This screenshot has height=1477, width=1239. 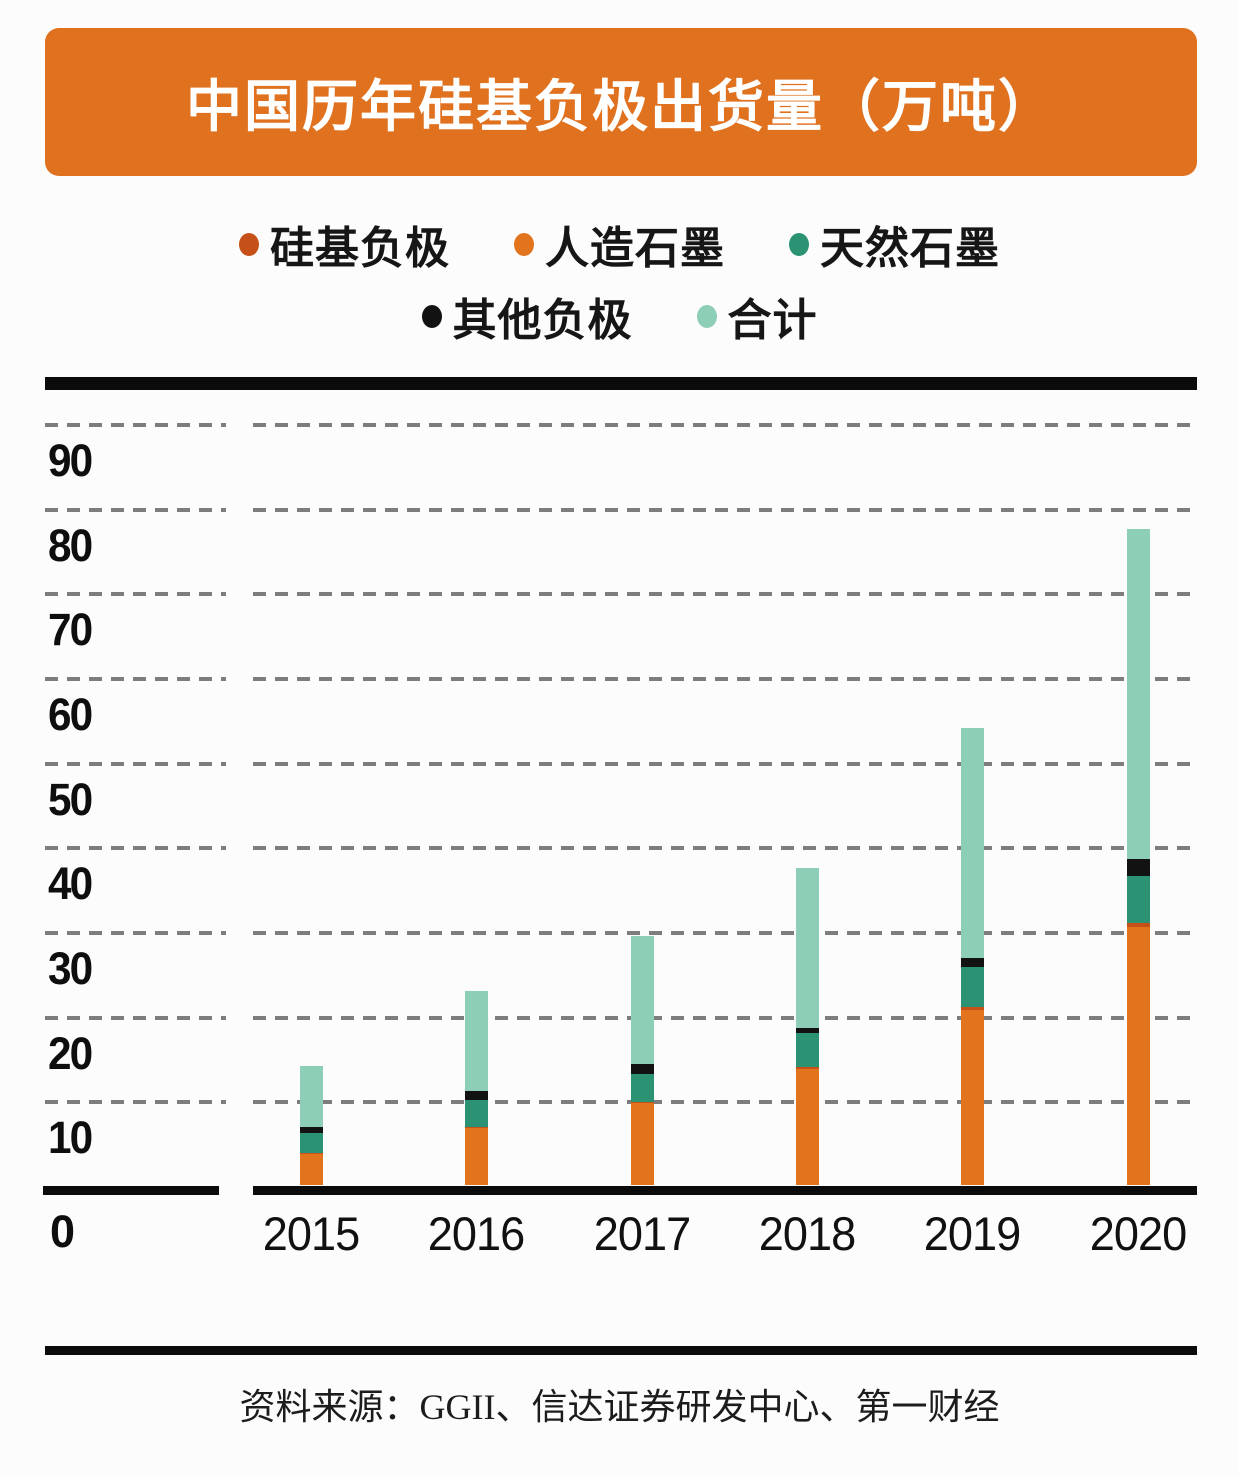 What do you see at coordinates (621, 106) in the screenshot?
I see `chart-title: 中国历年硅基负极出货量（万吨）` at bounding box center [621, 106].